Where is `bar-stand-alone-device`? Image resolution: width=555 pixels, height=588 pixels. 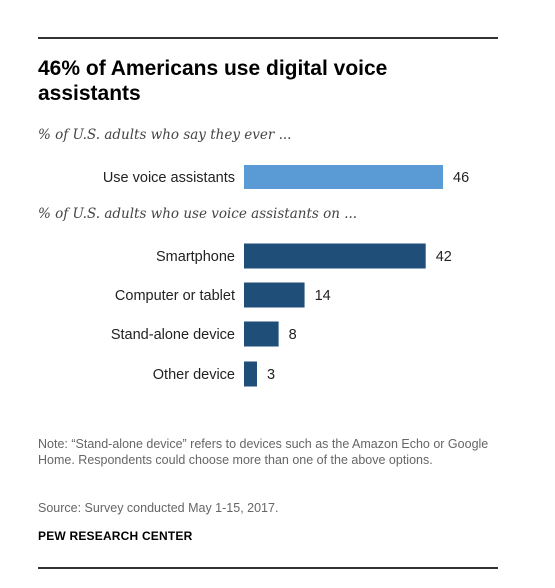 bar-stand-alone-device is located at coordinates (261, 334).